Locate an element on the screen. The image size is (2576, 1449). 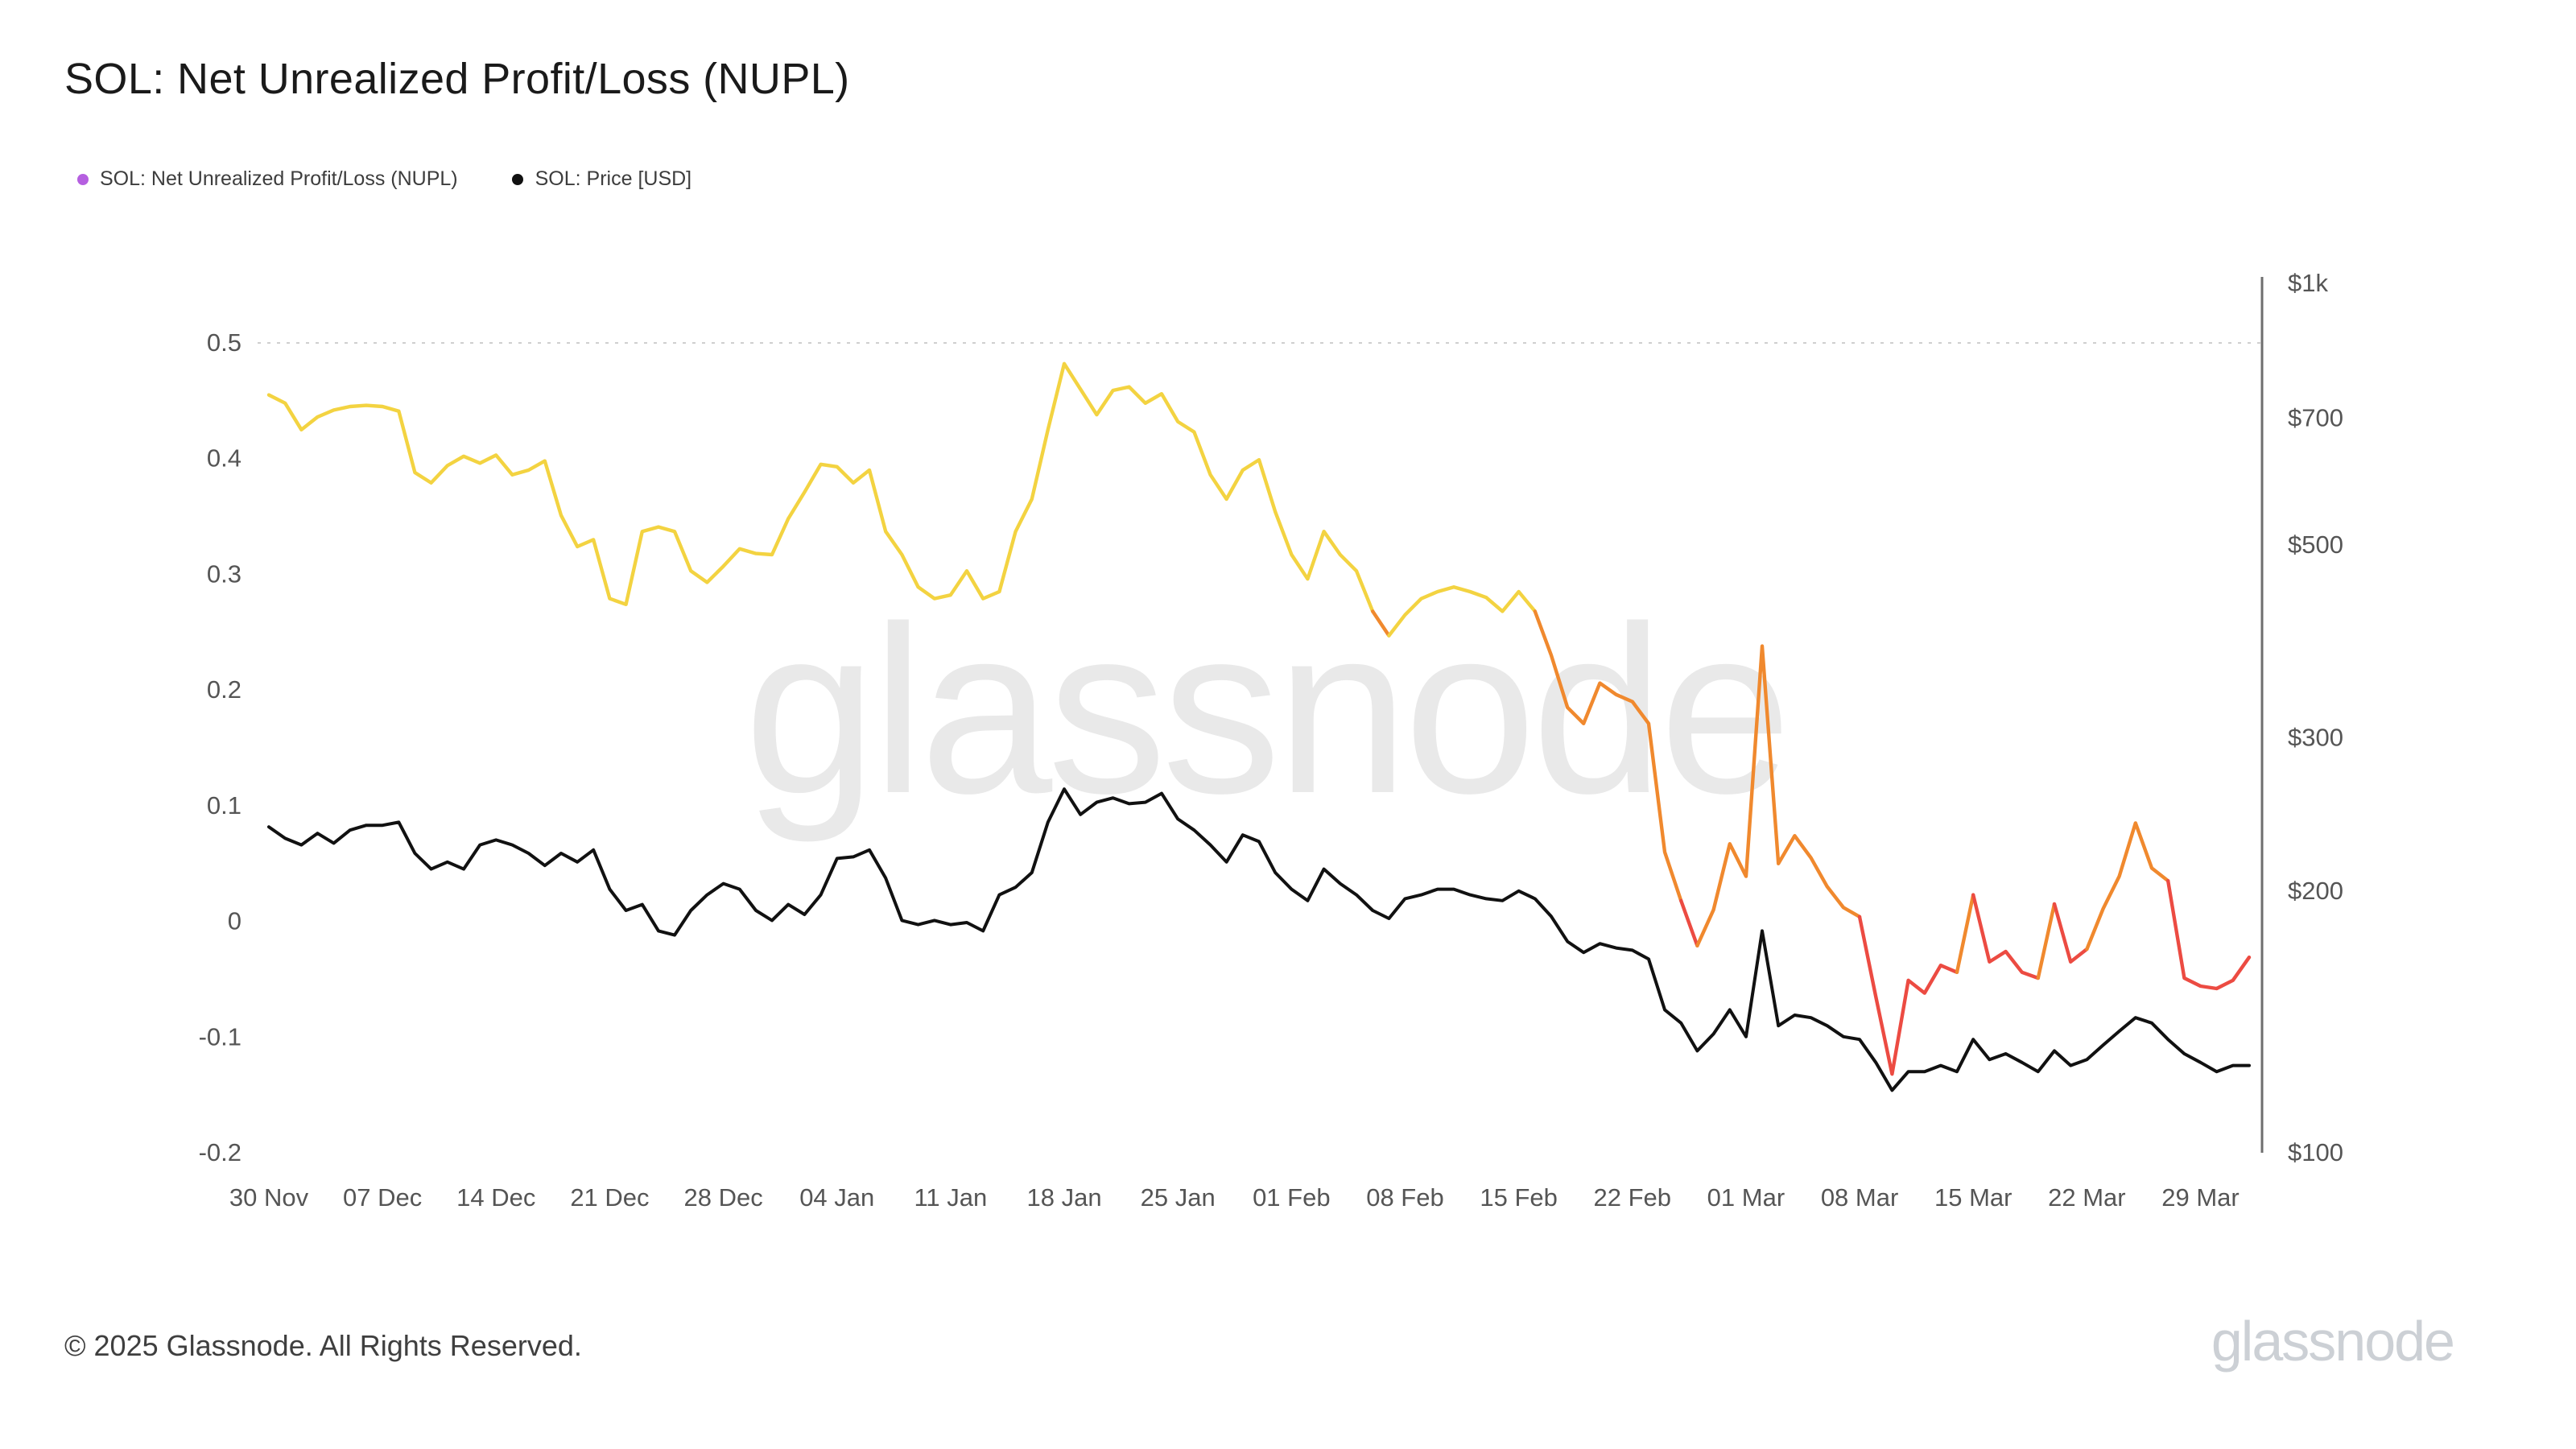
x-axis-label: 08 Feb is located at coordinates (1405, 1197).